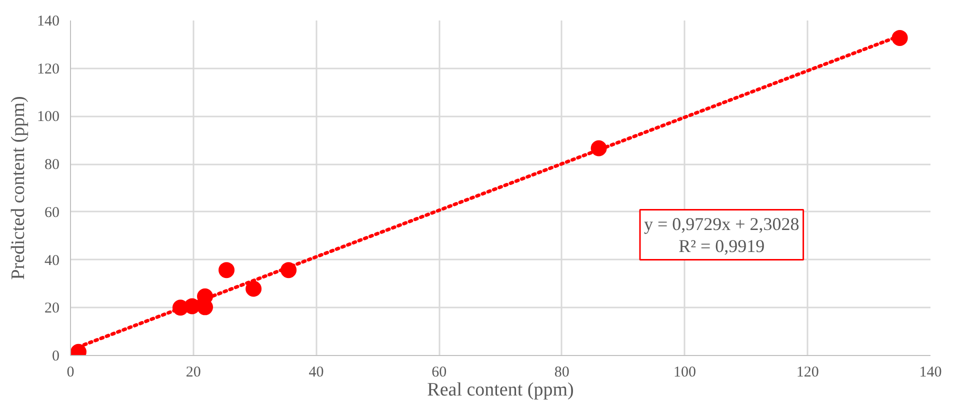  What do you see at coordinates (18, 188) in the screenshot?
I see `y-axis-title: Predicted content (ppm)` at bounding box center [18, 188].